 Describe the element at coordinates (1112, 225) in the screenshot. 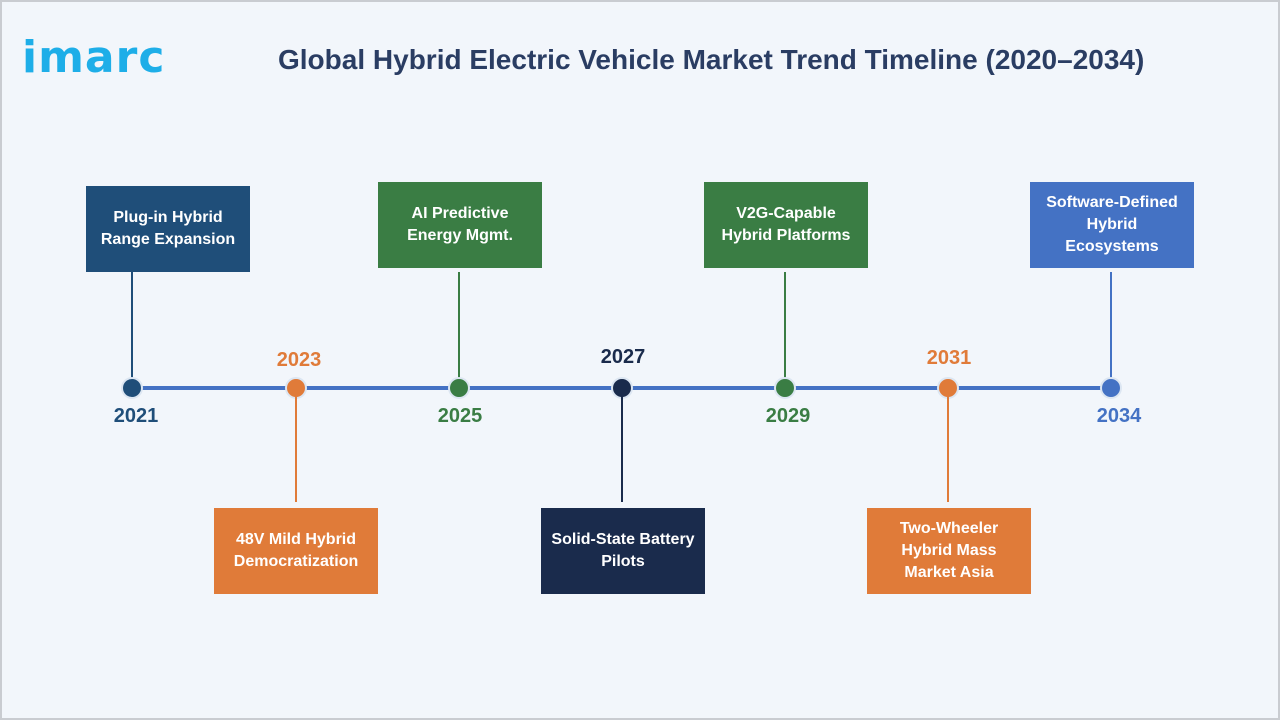

I see `milestone-box-2034: Software-Defined Hybrid Ecosystems` at that location.